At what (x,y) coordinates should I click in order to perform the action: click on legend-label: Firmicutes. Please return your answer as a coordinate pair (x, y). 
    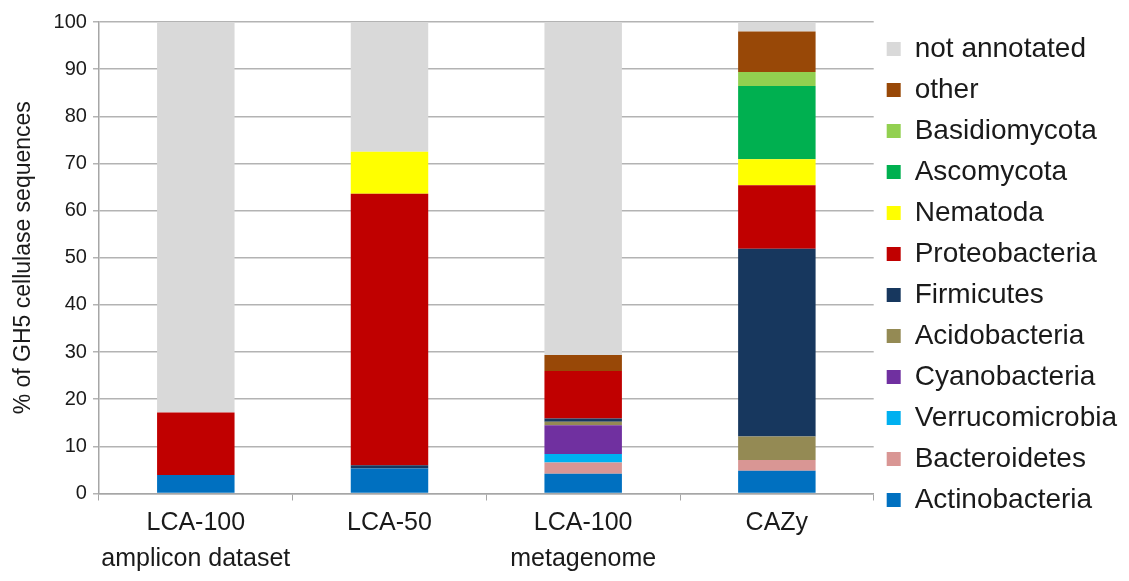
    Looking at the image, I should click on (979, 293).